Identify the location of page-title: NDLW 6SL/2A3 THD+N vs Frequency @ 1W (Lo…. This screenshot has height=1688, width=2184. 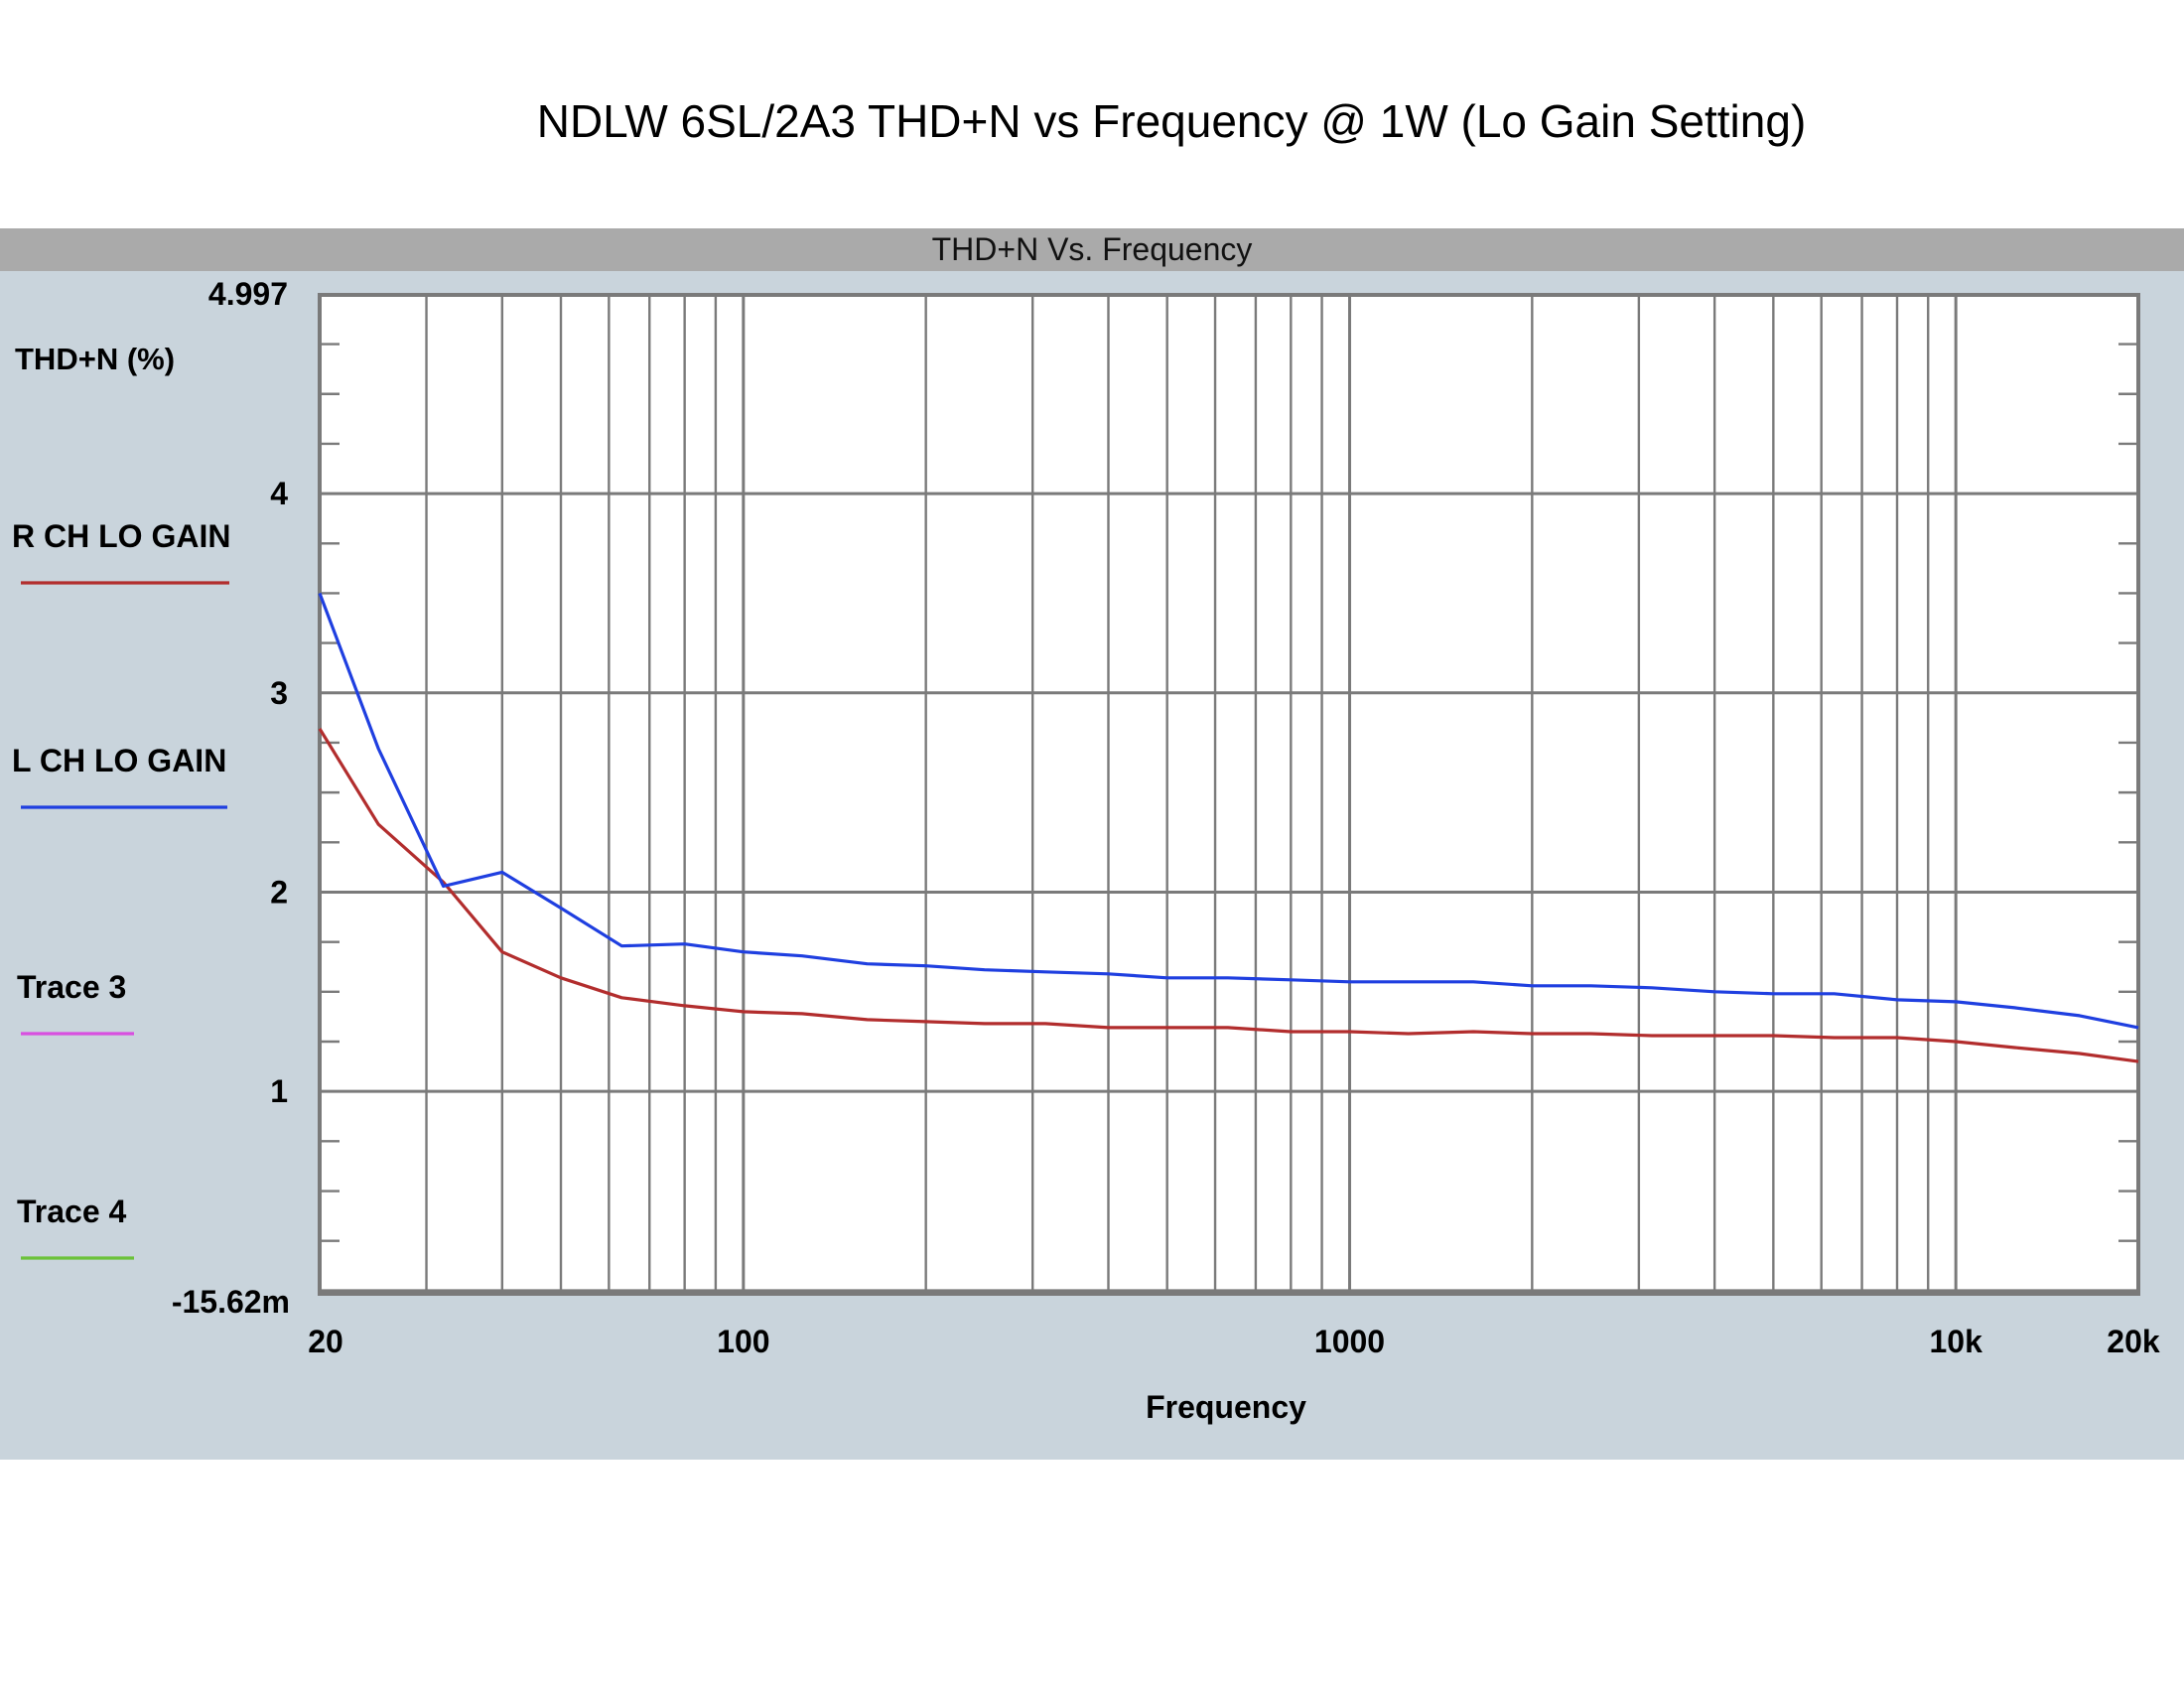
(1171, 121).